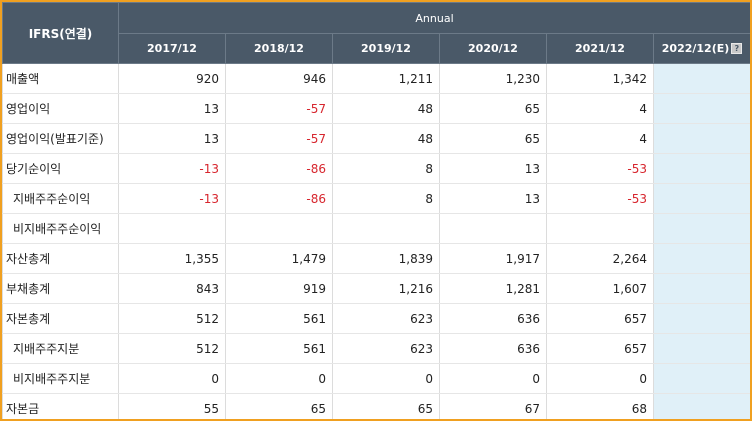 The width and height of the screenshot is (752, 421). What do you see at coordinates (737, 48) in the screenshot?
I see `help-icon: ?` at bounding box center [737, 48].